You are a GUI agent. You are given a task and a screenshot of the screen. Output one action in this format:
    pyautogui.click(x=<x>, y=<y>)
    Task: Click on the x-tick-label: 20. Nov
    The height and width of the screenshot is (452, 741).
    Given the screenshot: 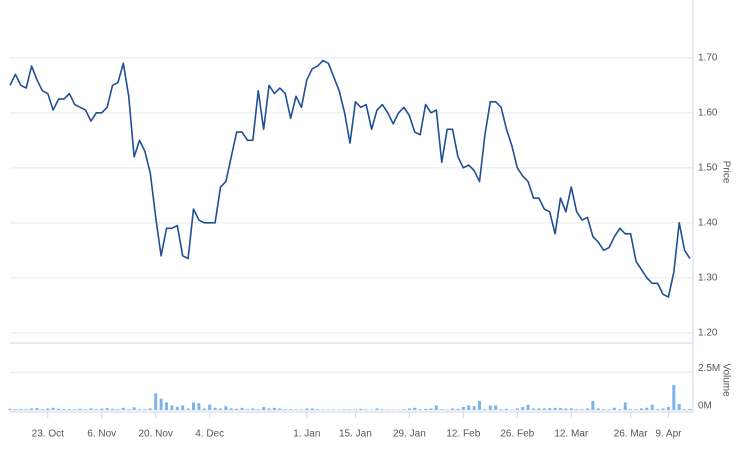 What is the action you would take?
    pyautogui.click(x=155, y=434)
    